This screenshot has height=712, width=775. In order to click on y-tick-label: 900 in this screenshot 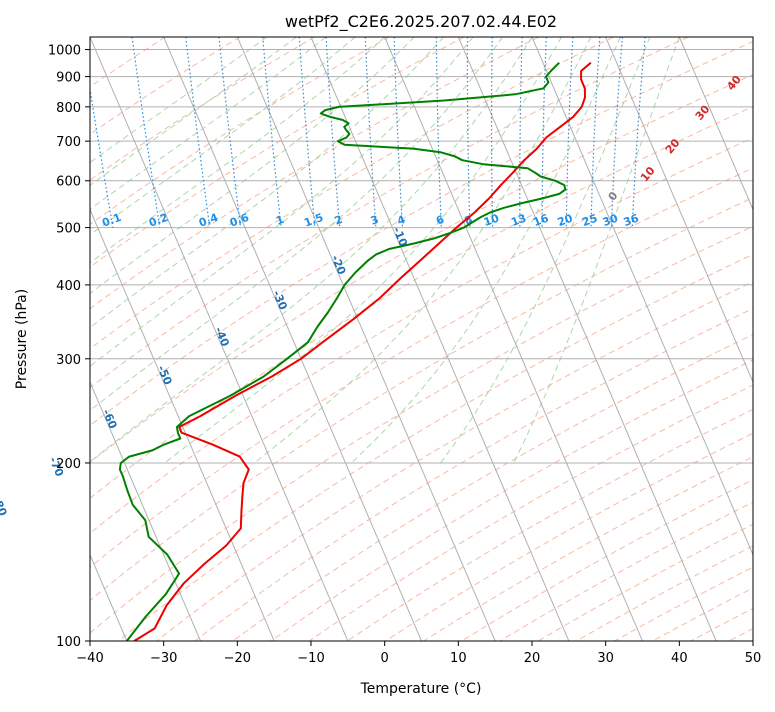, I will do `click(68, 78)`.